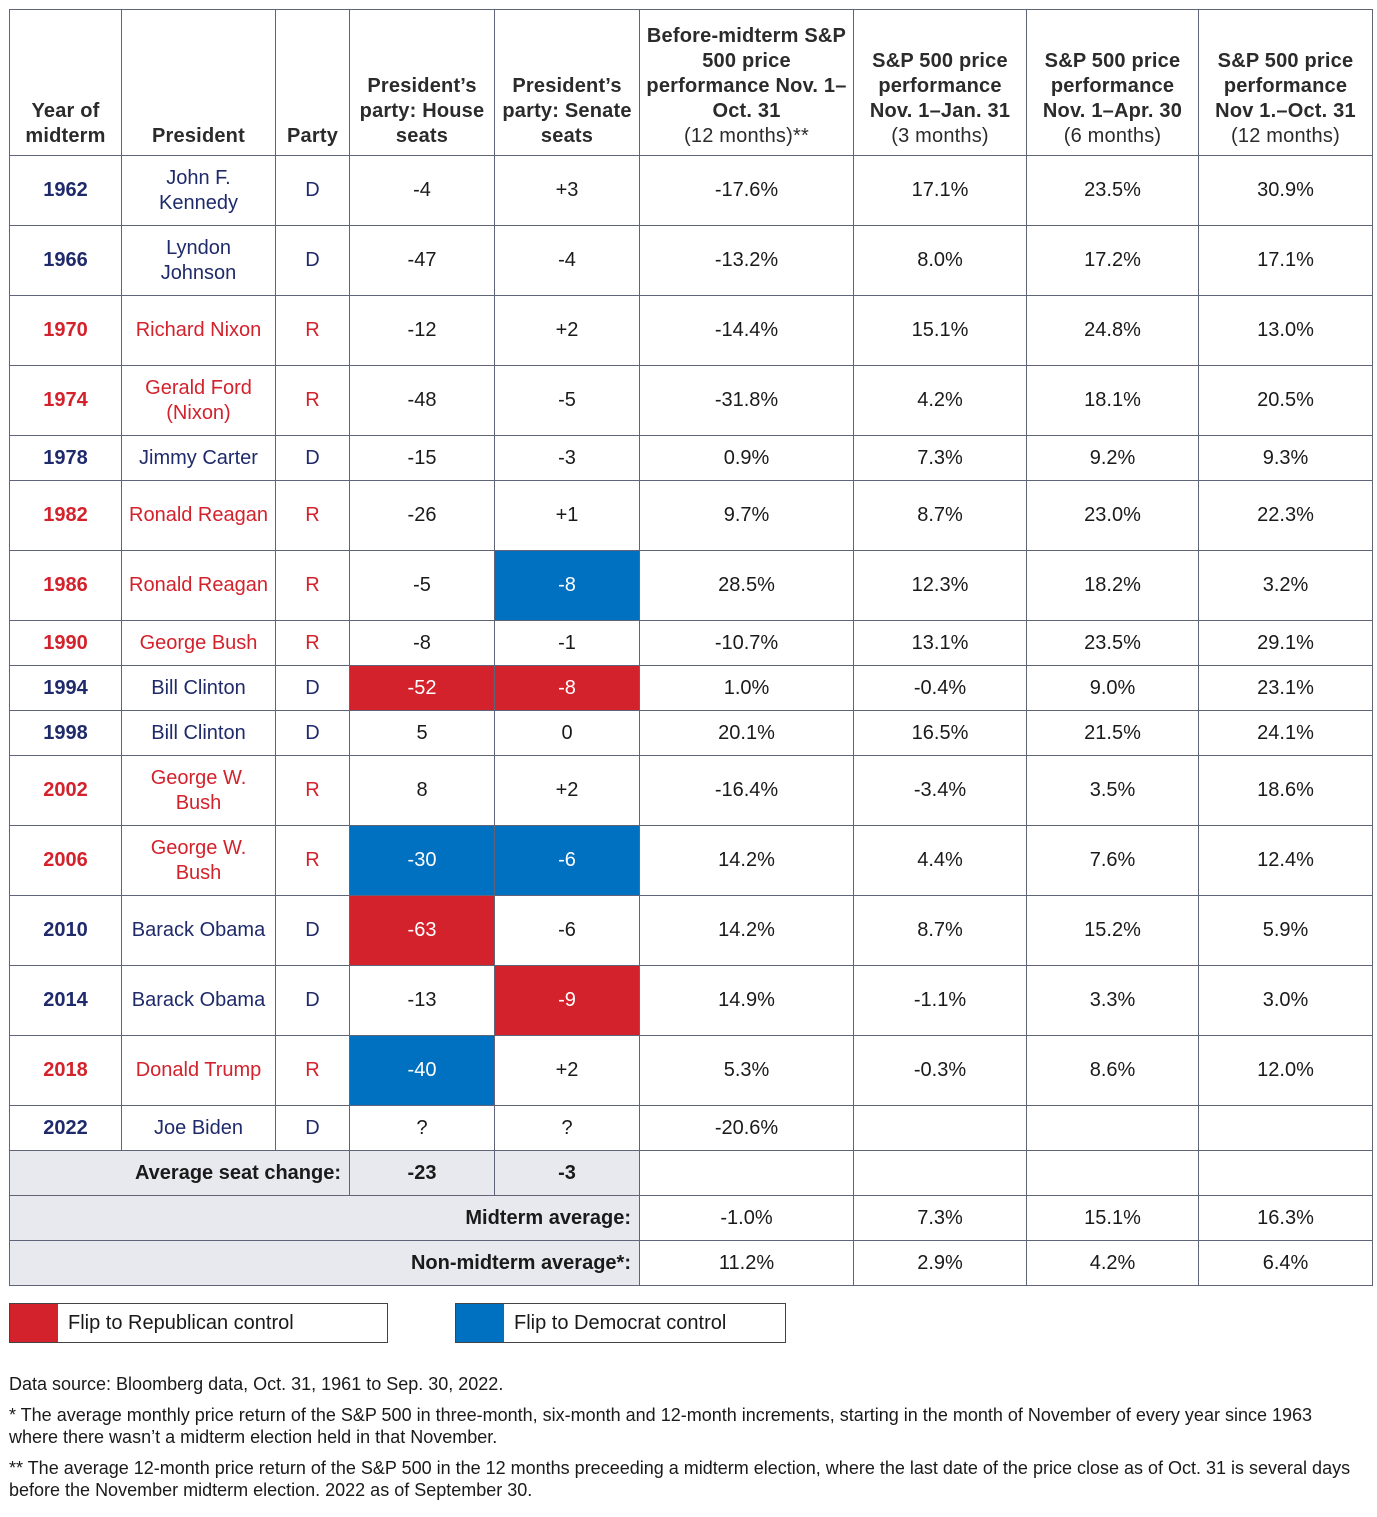 Image resolution: width=1377 pixels, height=1517 pixels. What do you see at coordinates (940, 190) in the screenshot?
I see `performance-cell: 17.1%` at bounding box center [940, 190].